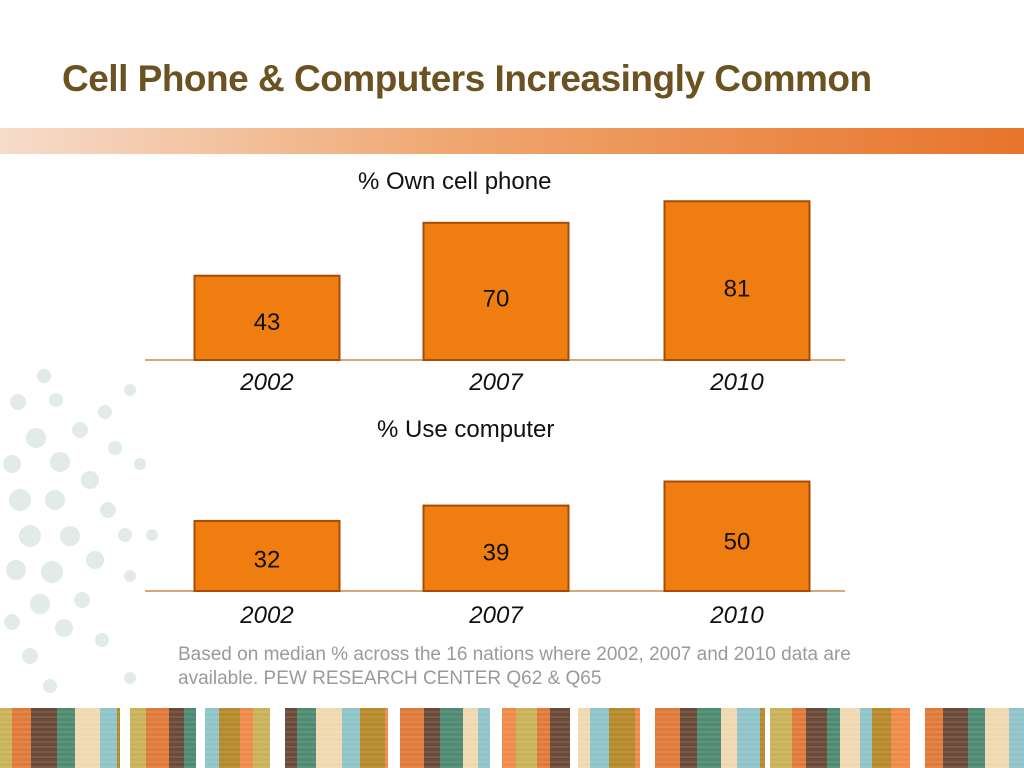 This screenshot has width=1024, height=768. I want to click on decorative-stripe-band, so click(512, 738).